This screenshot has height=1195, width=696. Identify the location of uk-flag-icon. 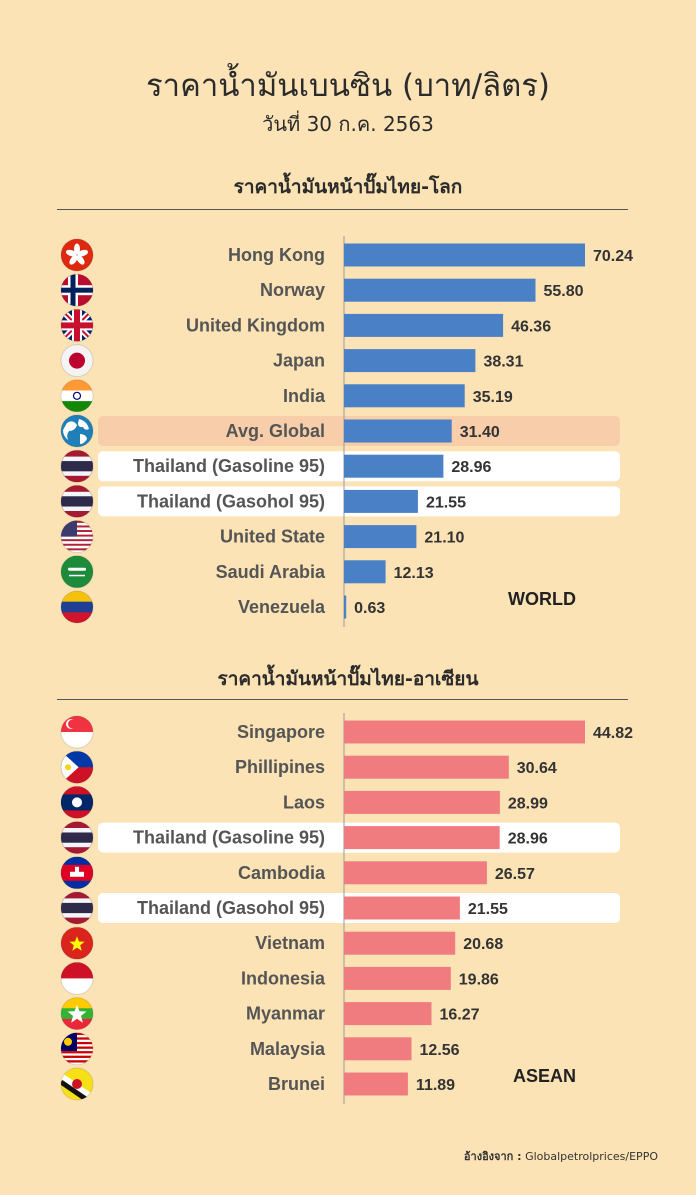
(77, 325).